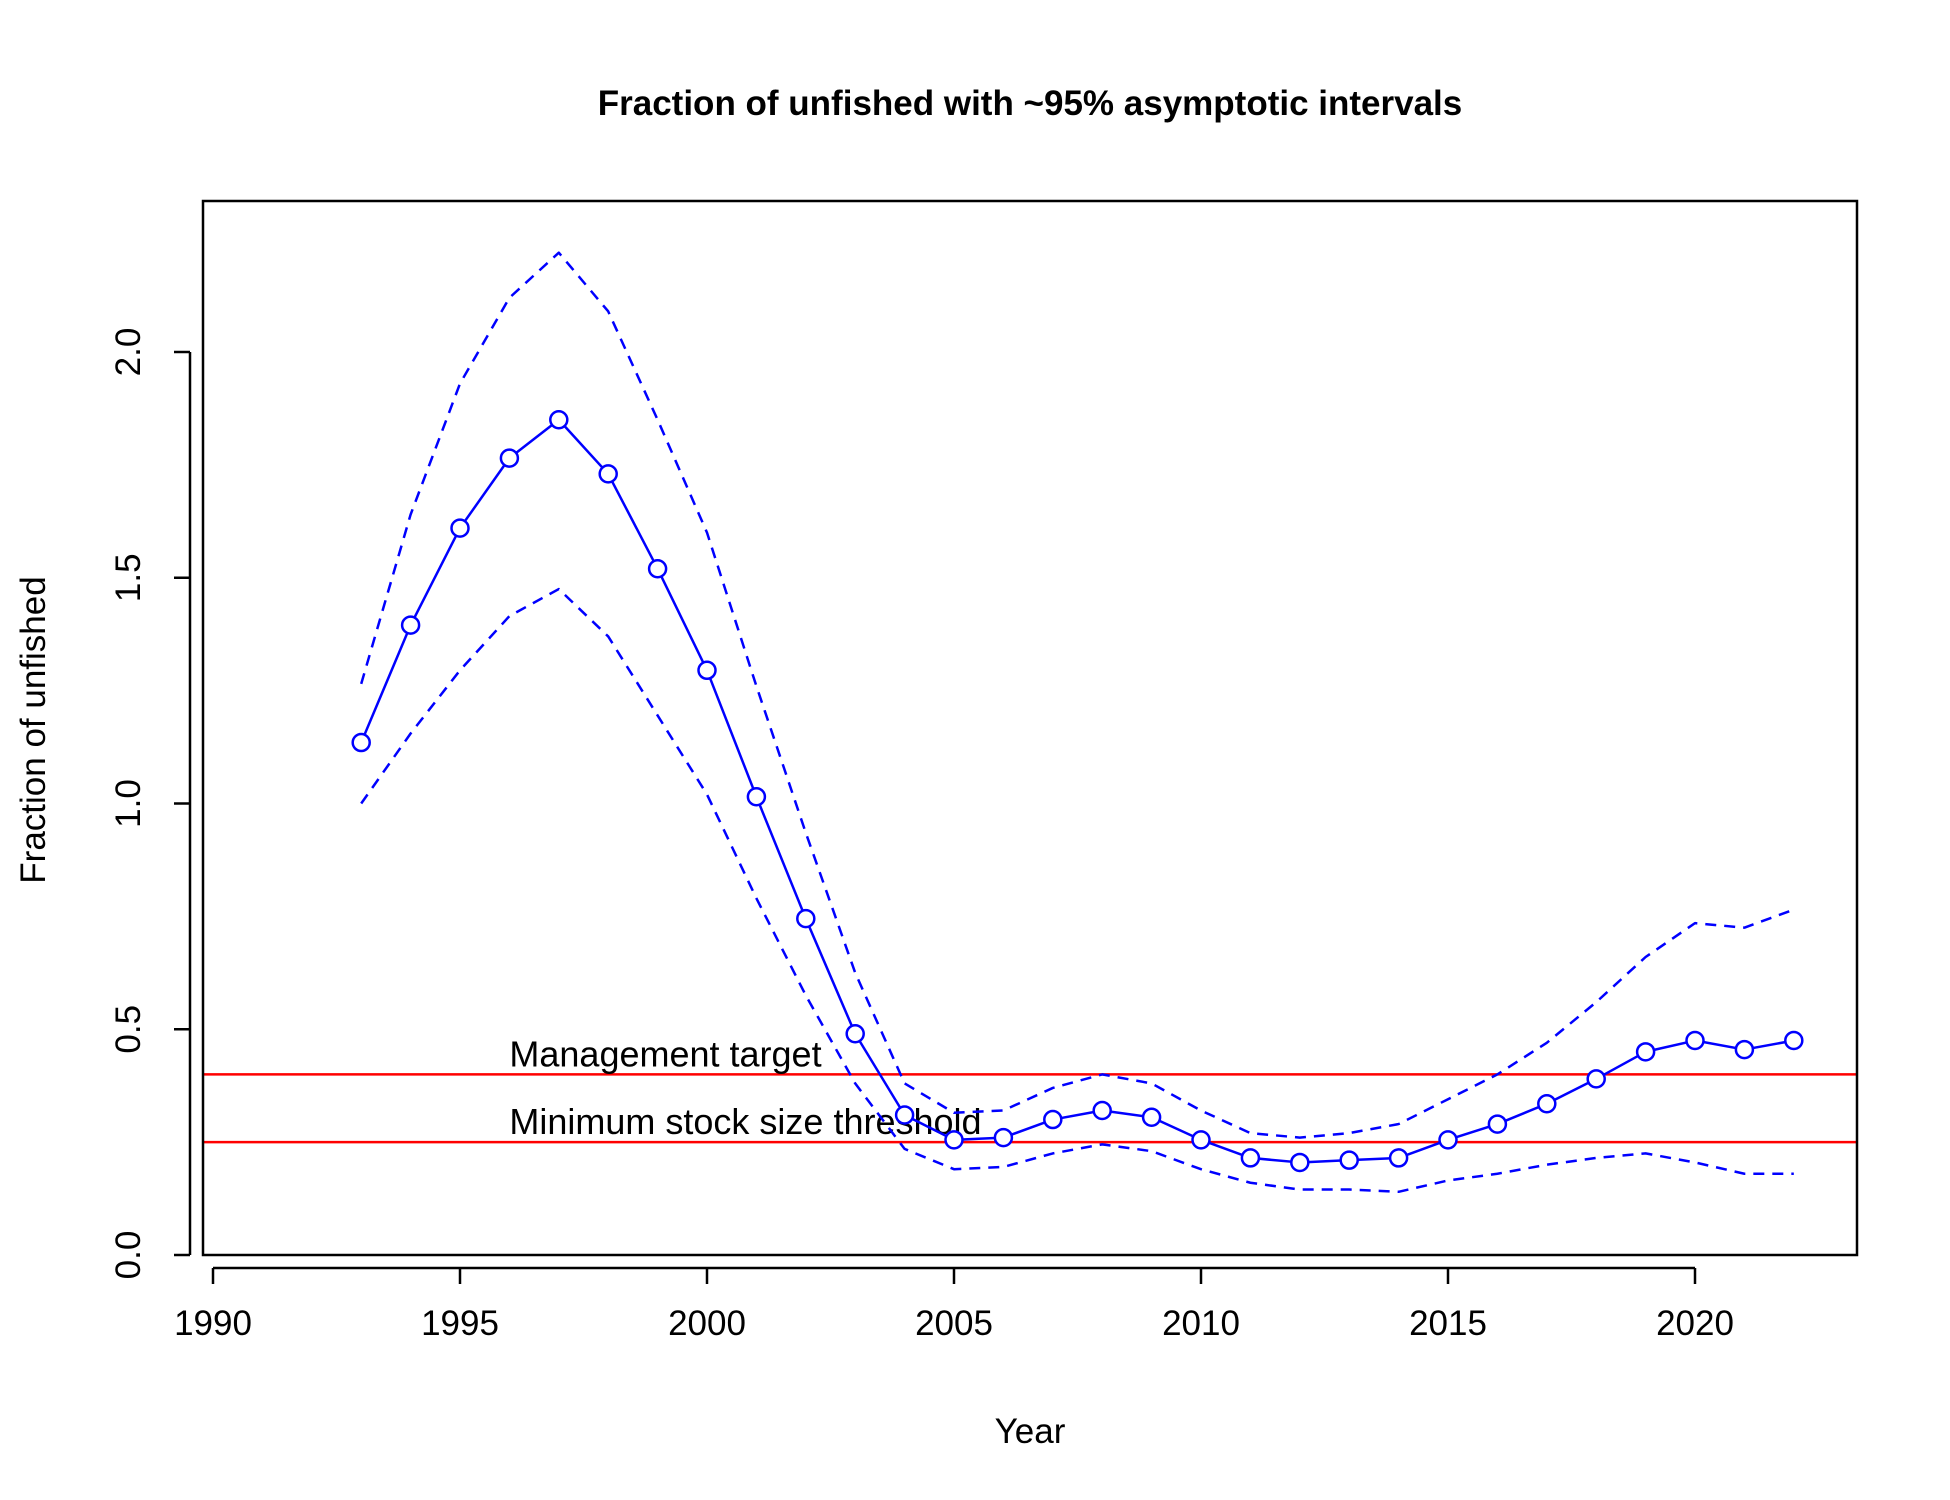  What do you see at coordinates (1695, 1323) in the screenshot?
I see `x-tick-label: 2020` at bounding box center [1695, 1323].